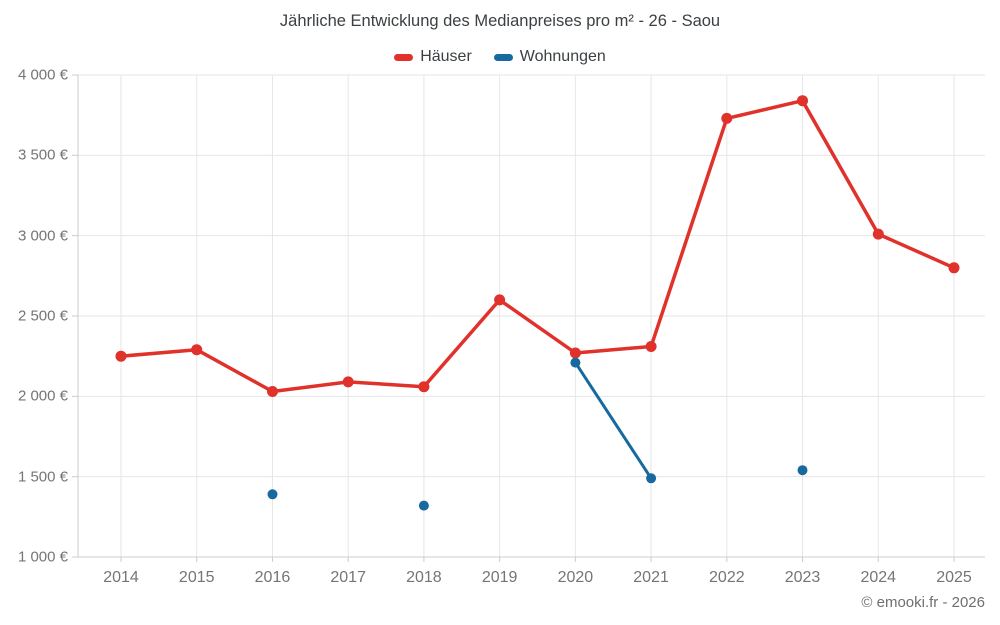  What do you see at coordinates (727, 577) in the screenshot?
I see `x-axis-tick-label: 2022` at bounding box center [727, 577].